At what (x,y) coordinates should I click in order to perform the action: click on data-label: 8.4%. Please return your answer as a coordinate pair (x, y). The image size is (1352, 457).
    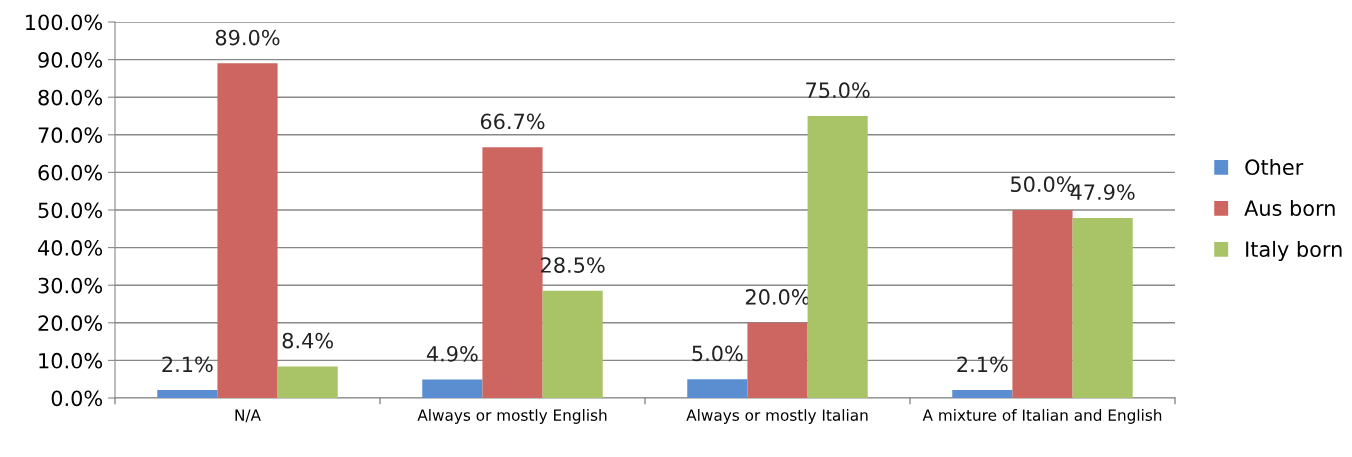
    Looking at the image, I should click on (307, 340).